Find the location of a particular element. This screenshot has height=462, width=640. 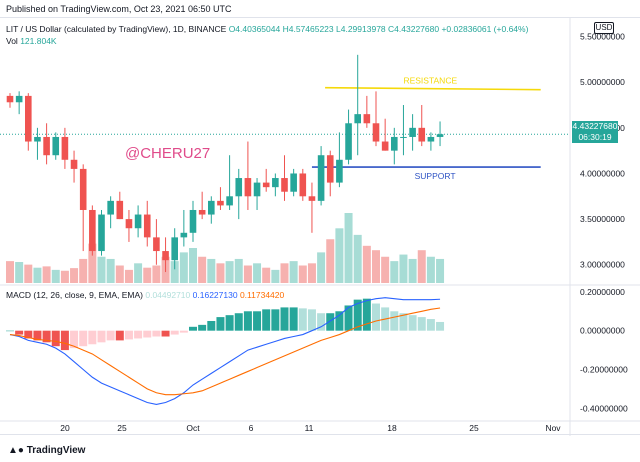

time-tick-label: 6 is located at coordinates (251, 428).